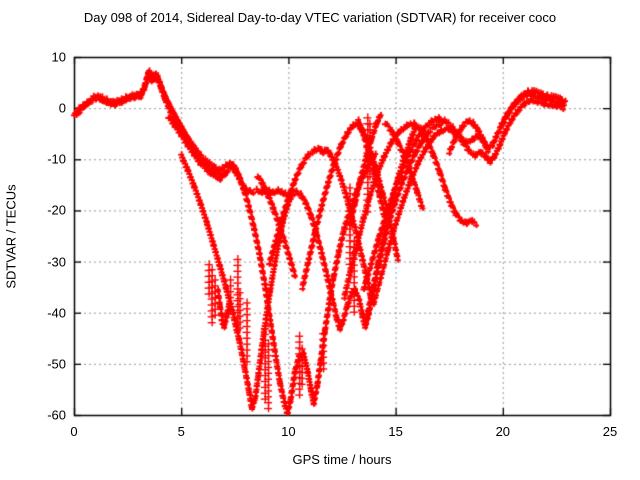 The width and height of the screenshot is (640, 480). What do you see at coordinates (74, 431) in the screenshot?
I see `x-tick-label: 0` at bounding box center [74, 431].